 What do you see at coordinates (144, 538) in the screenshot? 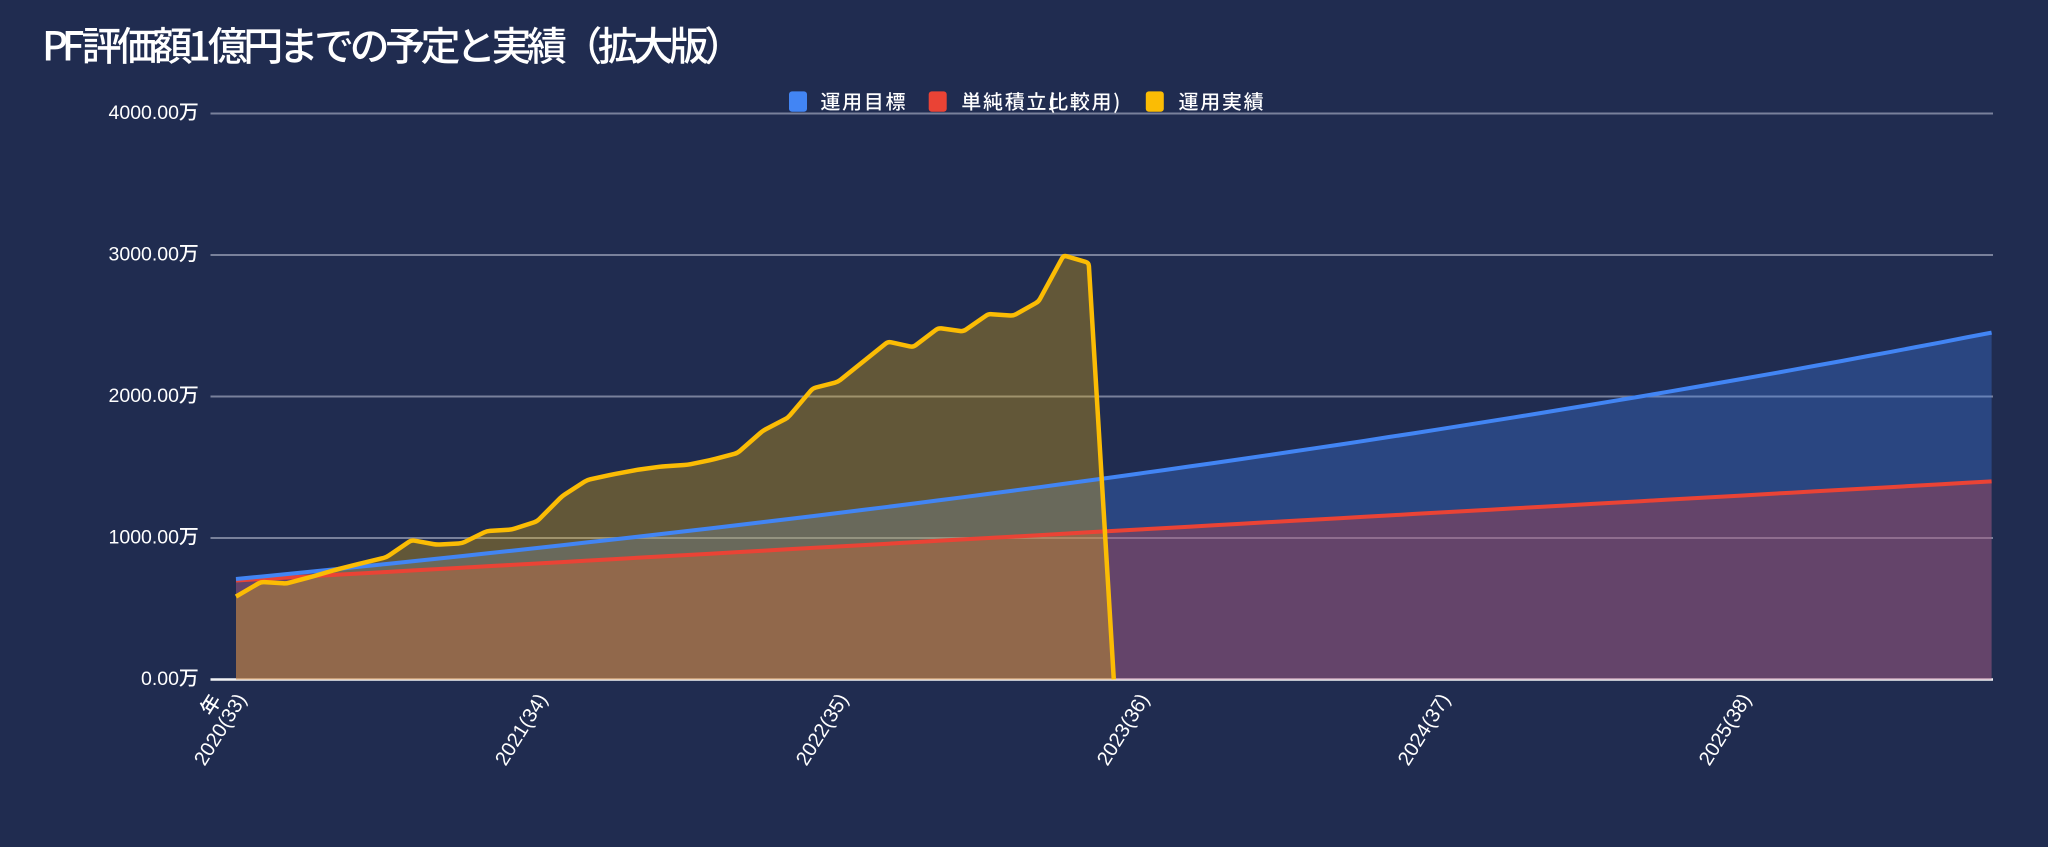
I see `svg-text: 1000.00` at bounding box center [144, 538].